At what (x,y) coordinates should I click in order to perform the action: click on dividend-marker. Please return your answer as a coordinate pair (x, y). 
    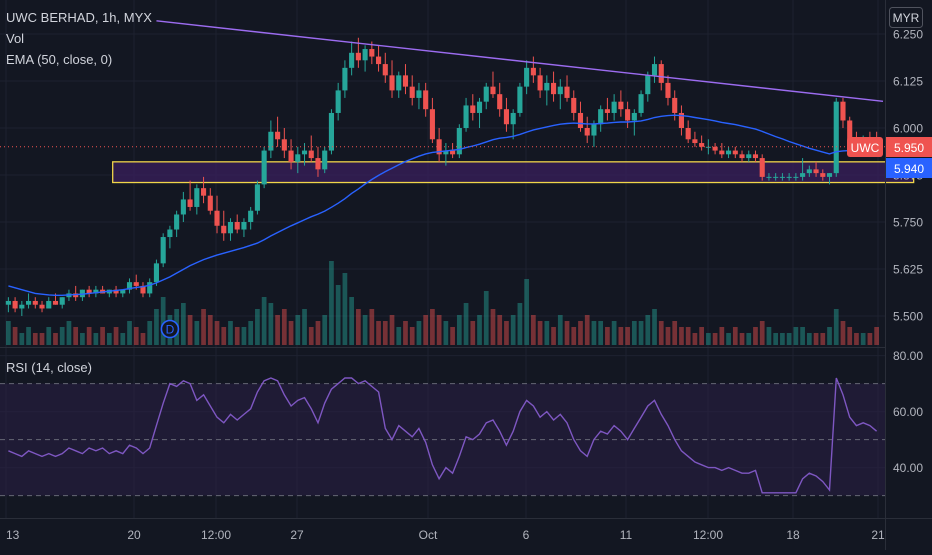
    Looking at the image, I should click on (170, 329).